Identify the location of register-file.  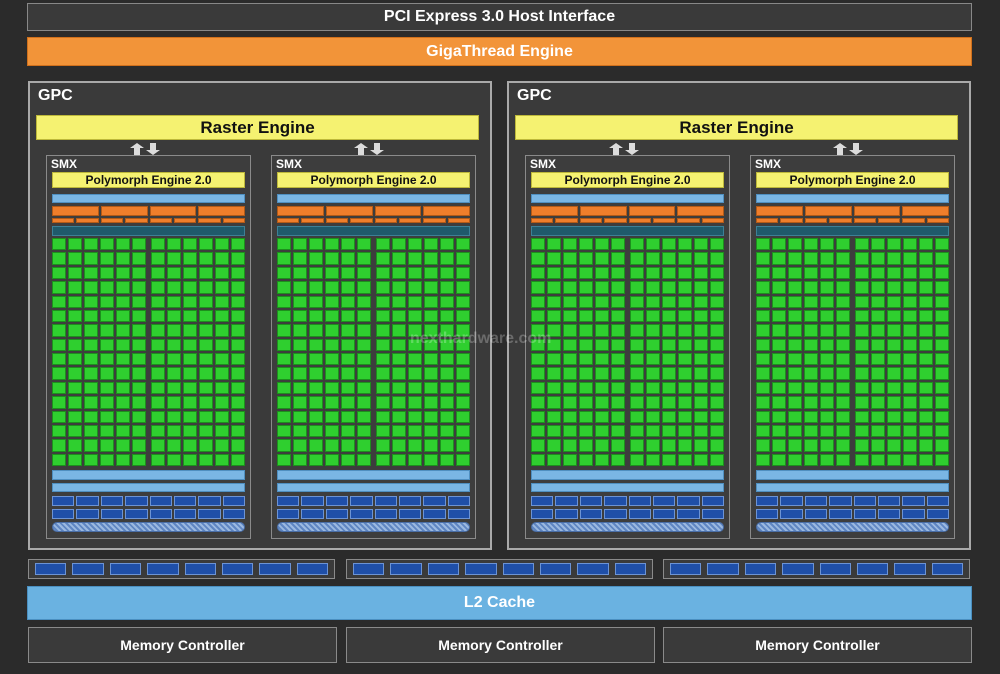
(148, 231).